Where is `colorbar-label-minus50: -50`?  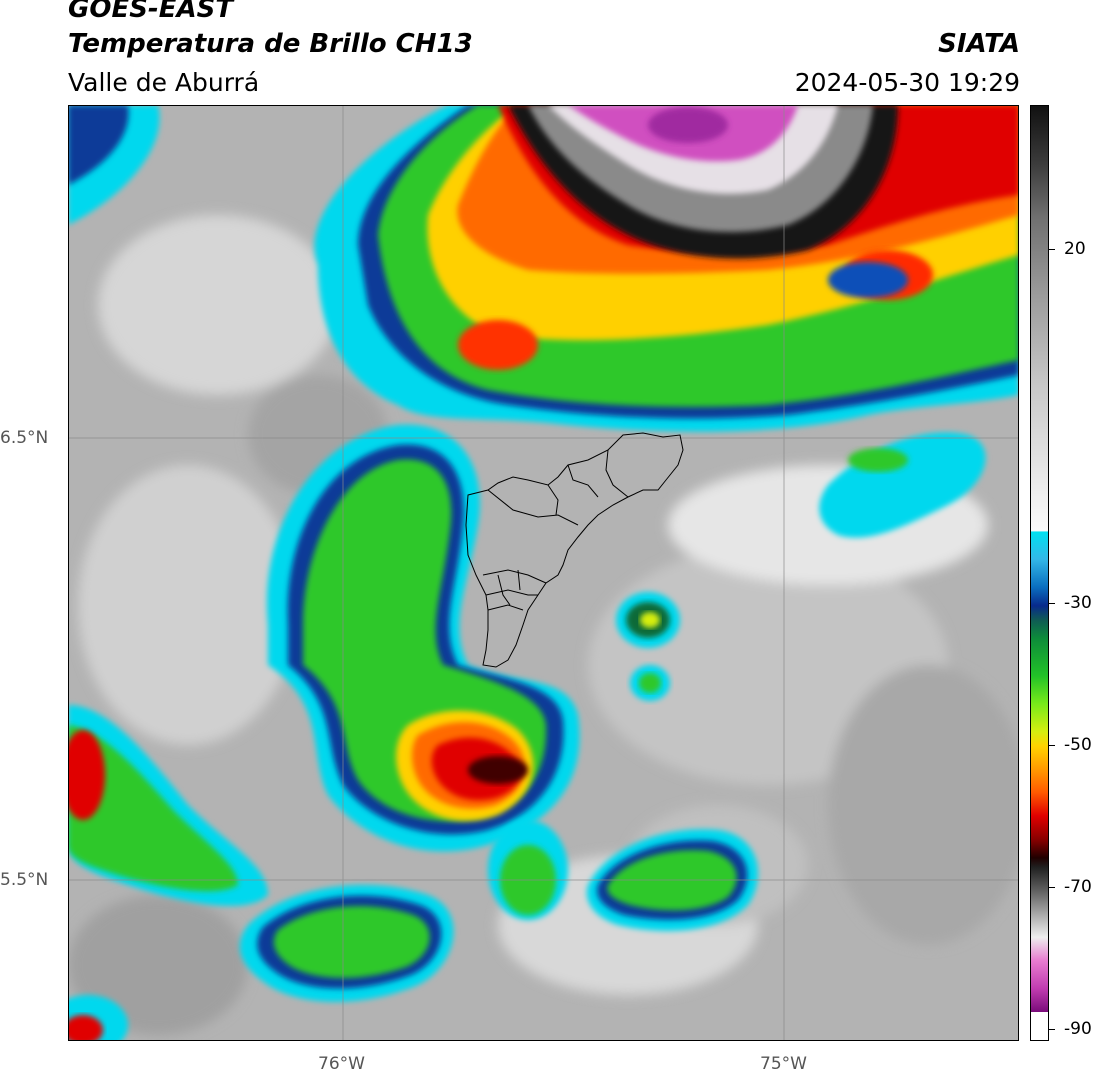
colorbar-label-minus50: -50 is located at coordinates (1078, 745).